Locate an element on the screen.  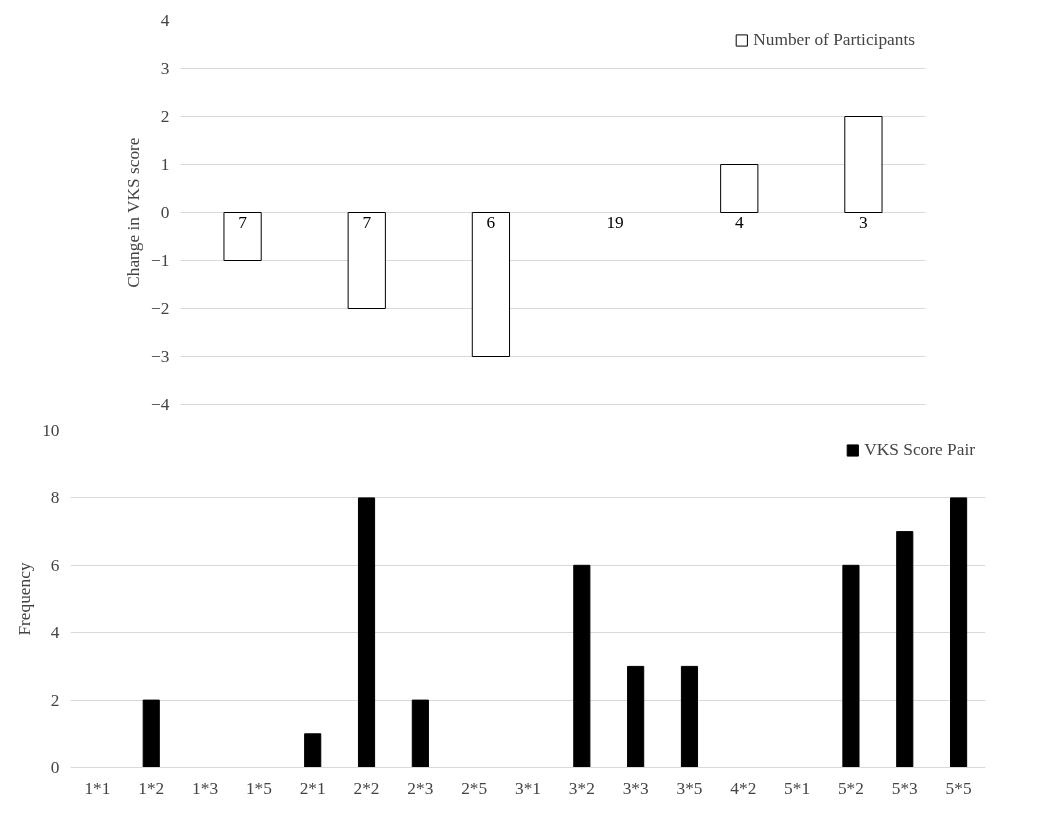
x-tick-label: 2*1 is located at coordinates (312, 788).